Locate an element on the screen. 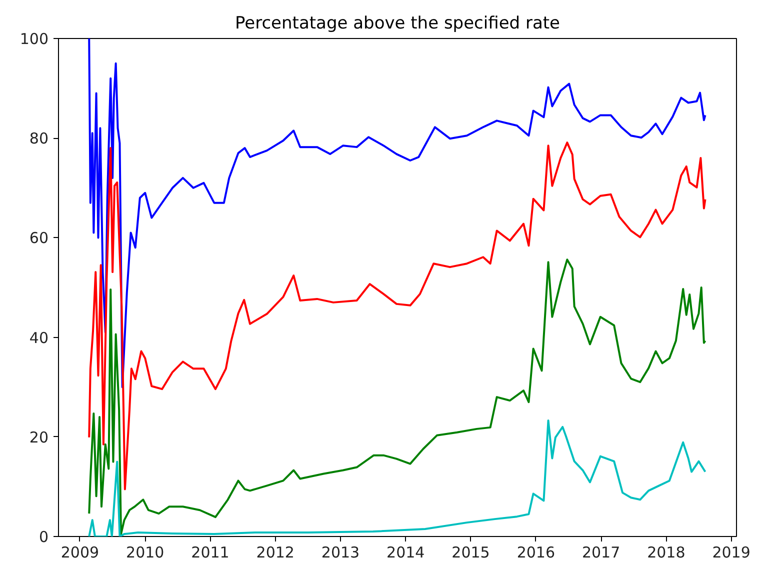 The height and width of the screenshot is (570, 758). x-tick-label: 2012 is located at coordinates (275, 553).